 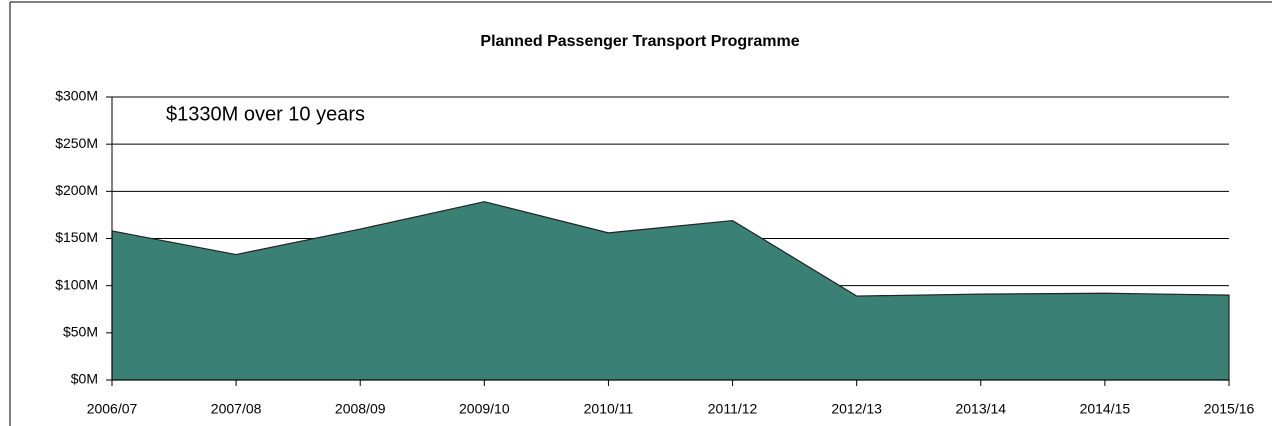 What do you see at coordinates (980, 409) in the screenshot?
I see `x-tick-label: 2013/14` at bounding box center [980, 409].